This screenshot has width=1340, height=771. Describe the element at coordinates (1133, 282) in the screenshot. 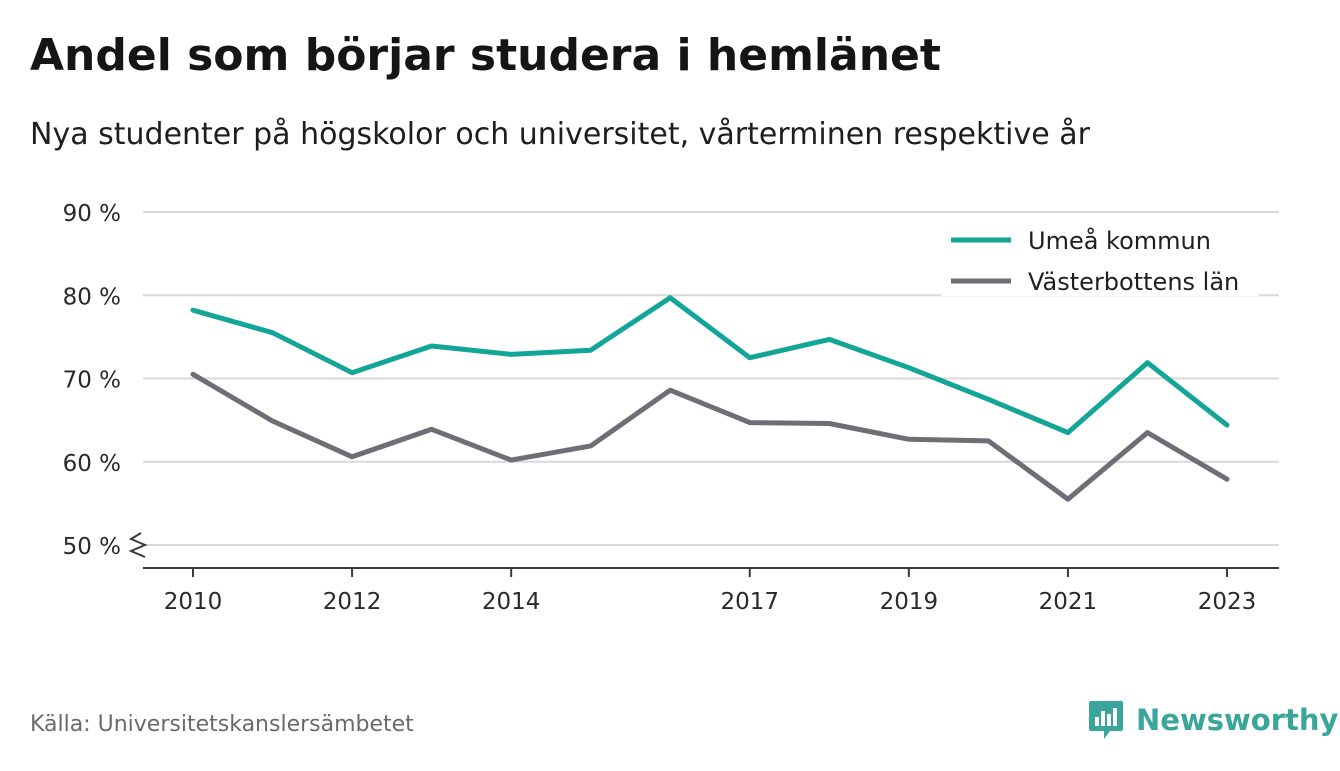

I see `legend-label: Västerbottens län` at that location.